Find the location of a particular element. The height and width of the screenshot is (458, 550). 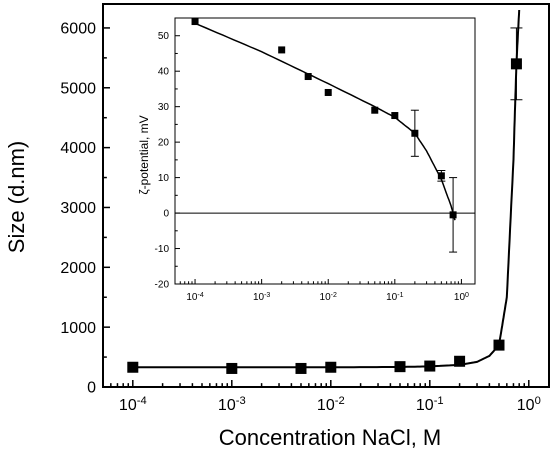

inset-y-axis-title: ζ-potential, mV is located at coordinates (144, 154).